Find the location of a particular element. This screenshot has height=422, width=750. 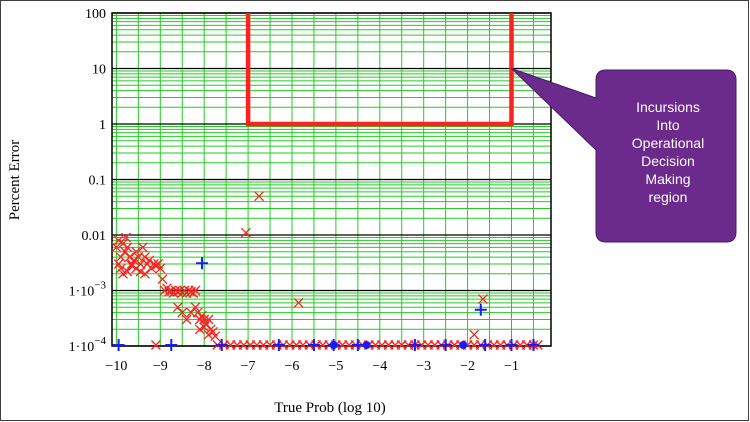

y-axis-label: Percent Error is located at coordinates (15, 180).